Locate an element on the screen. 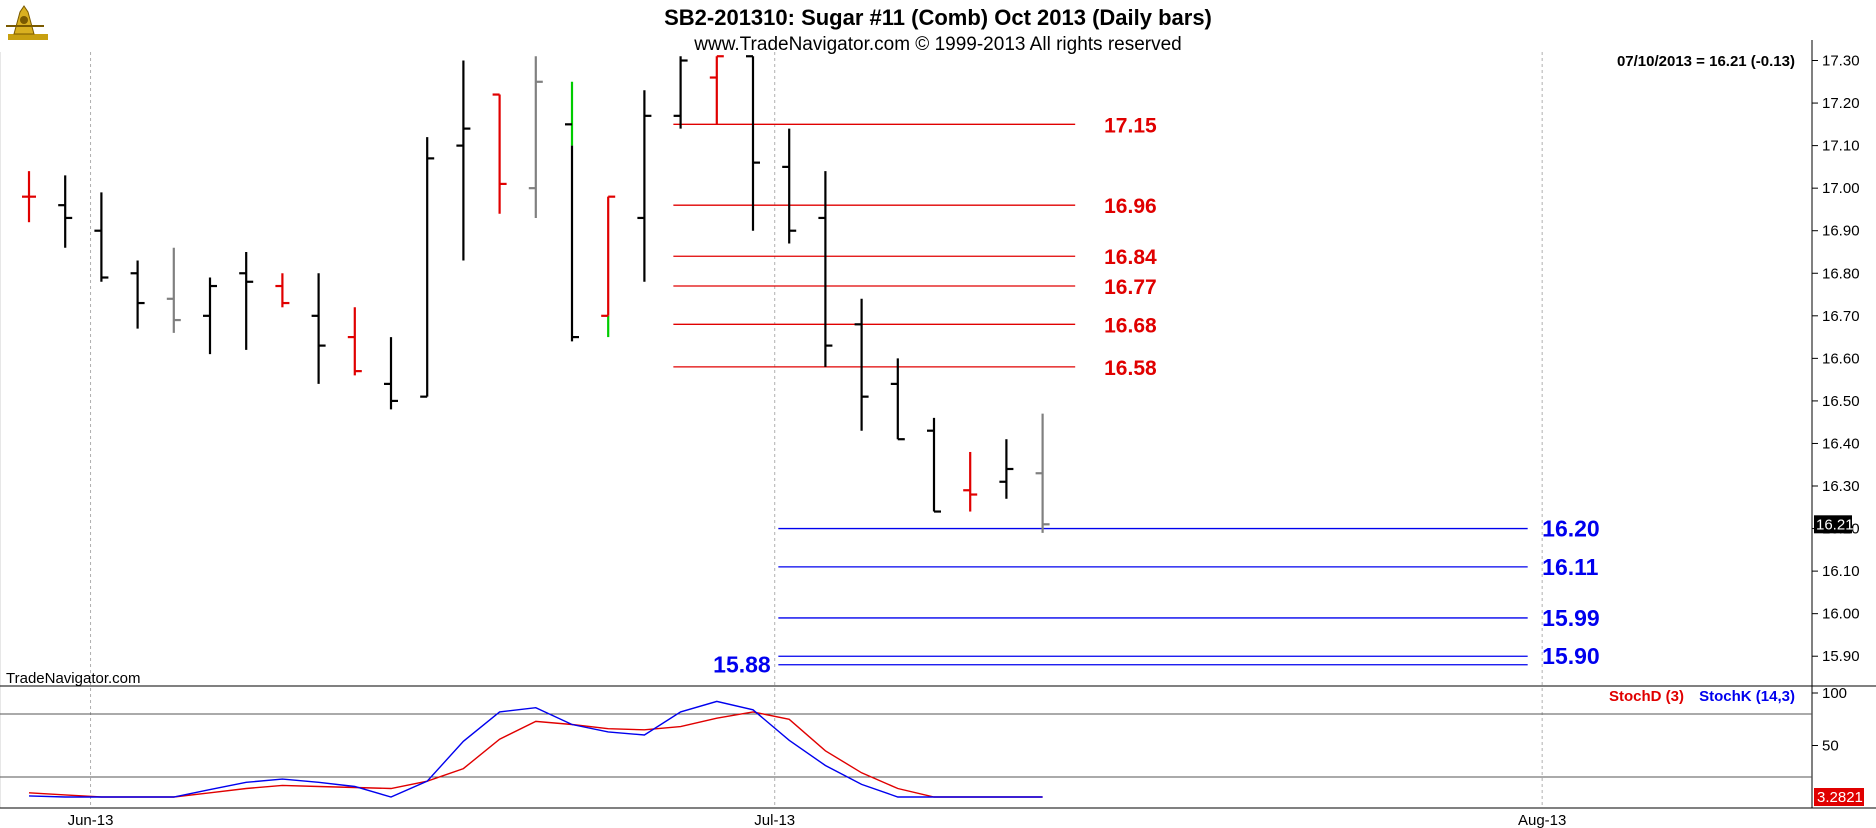 Image resolution: width=1876 pixels, height=828 pixels. last-price-tag: 16.21 is located at coordinates (1834, 524).